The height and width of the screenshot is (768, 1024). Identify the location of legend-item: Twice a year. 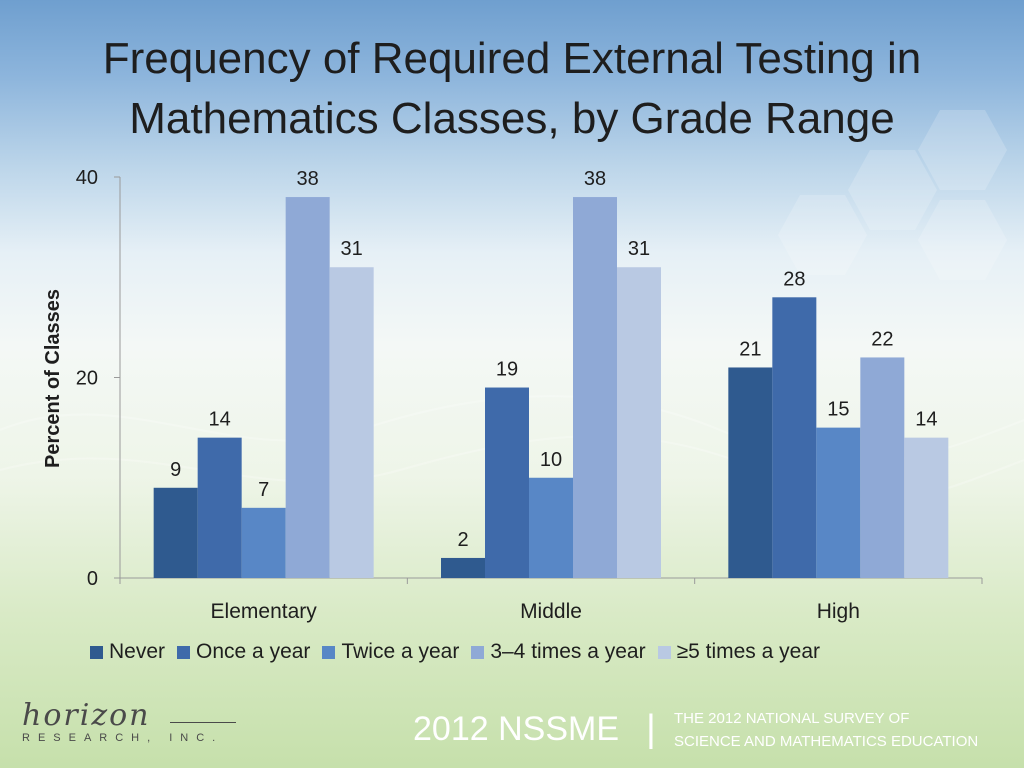
(390, 652).